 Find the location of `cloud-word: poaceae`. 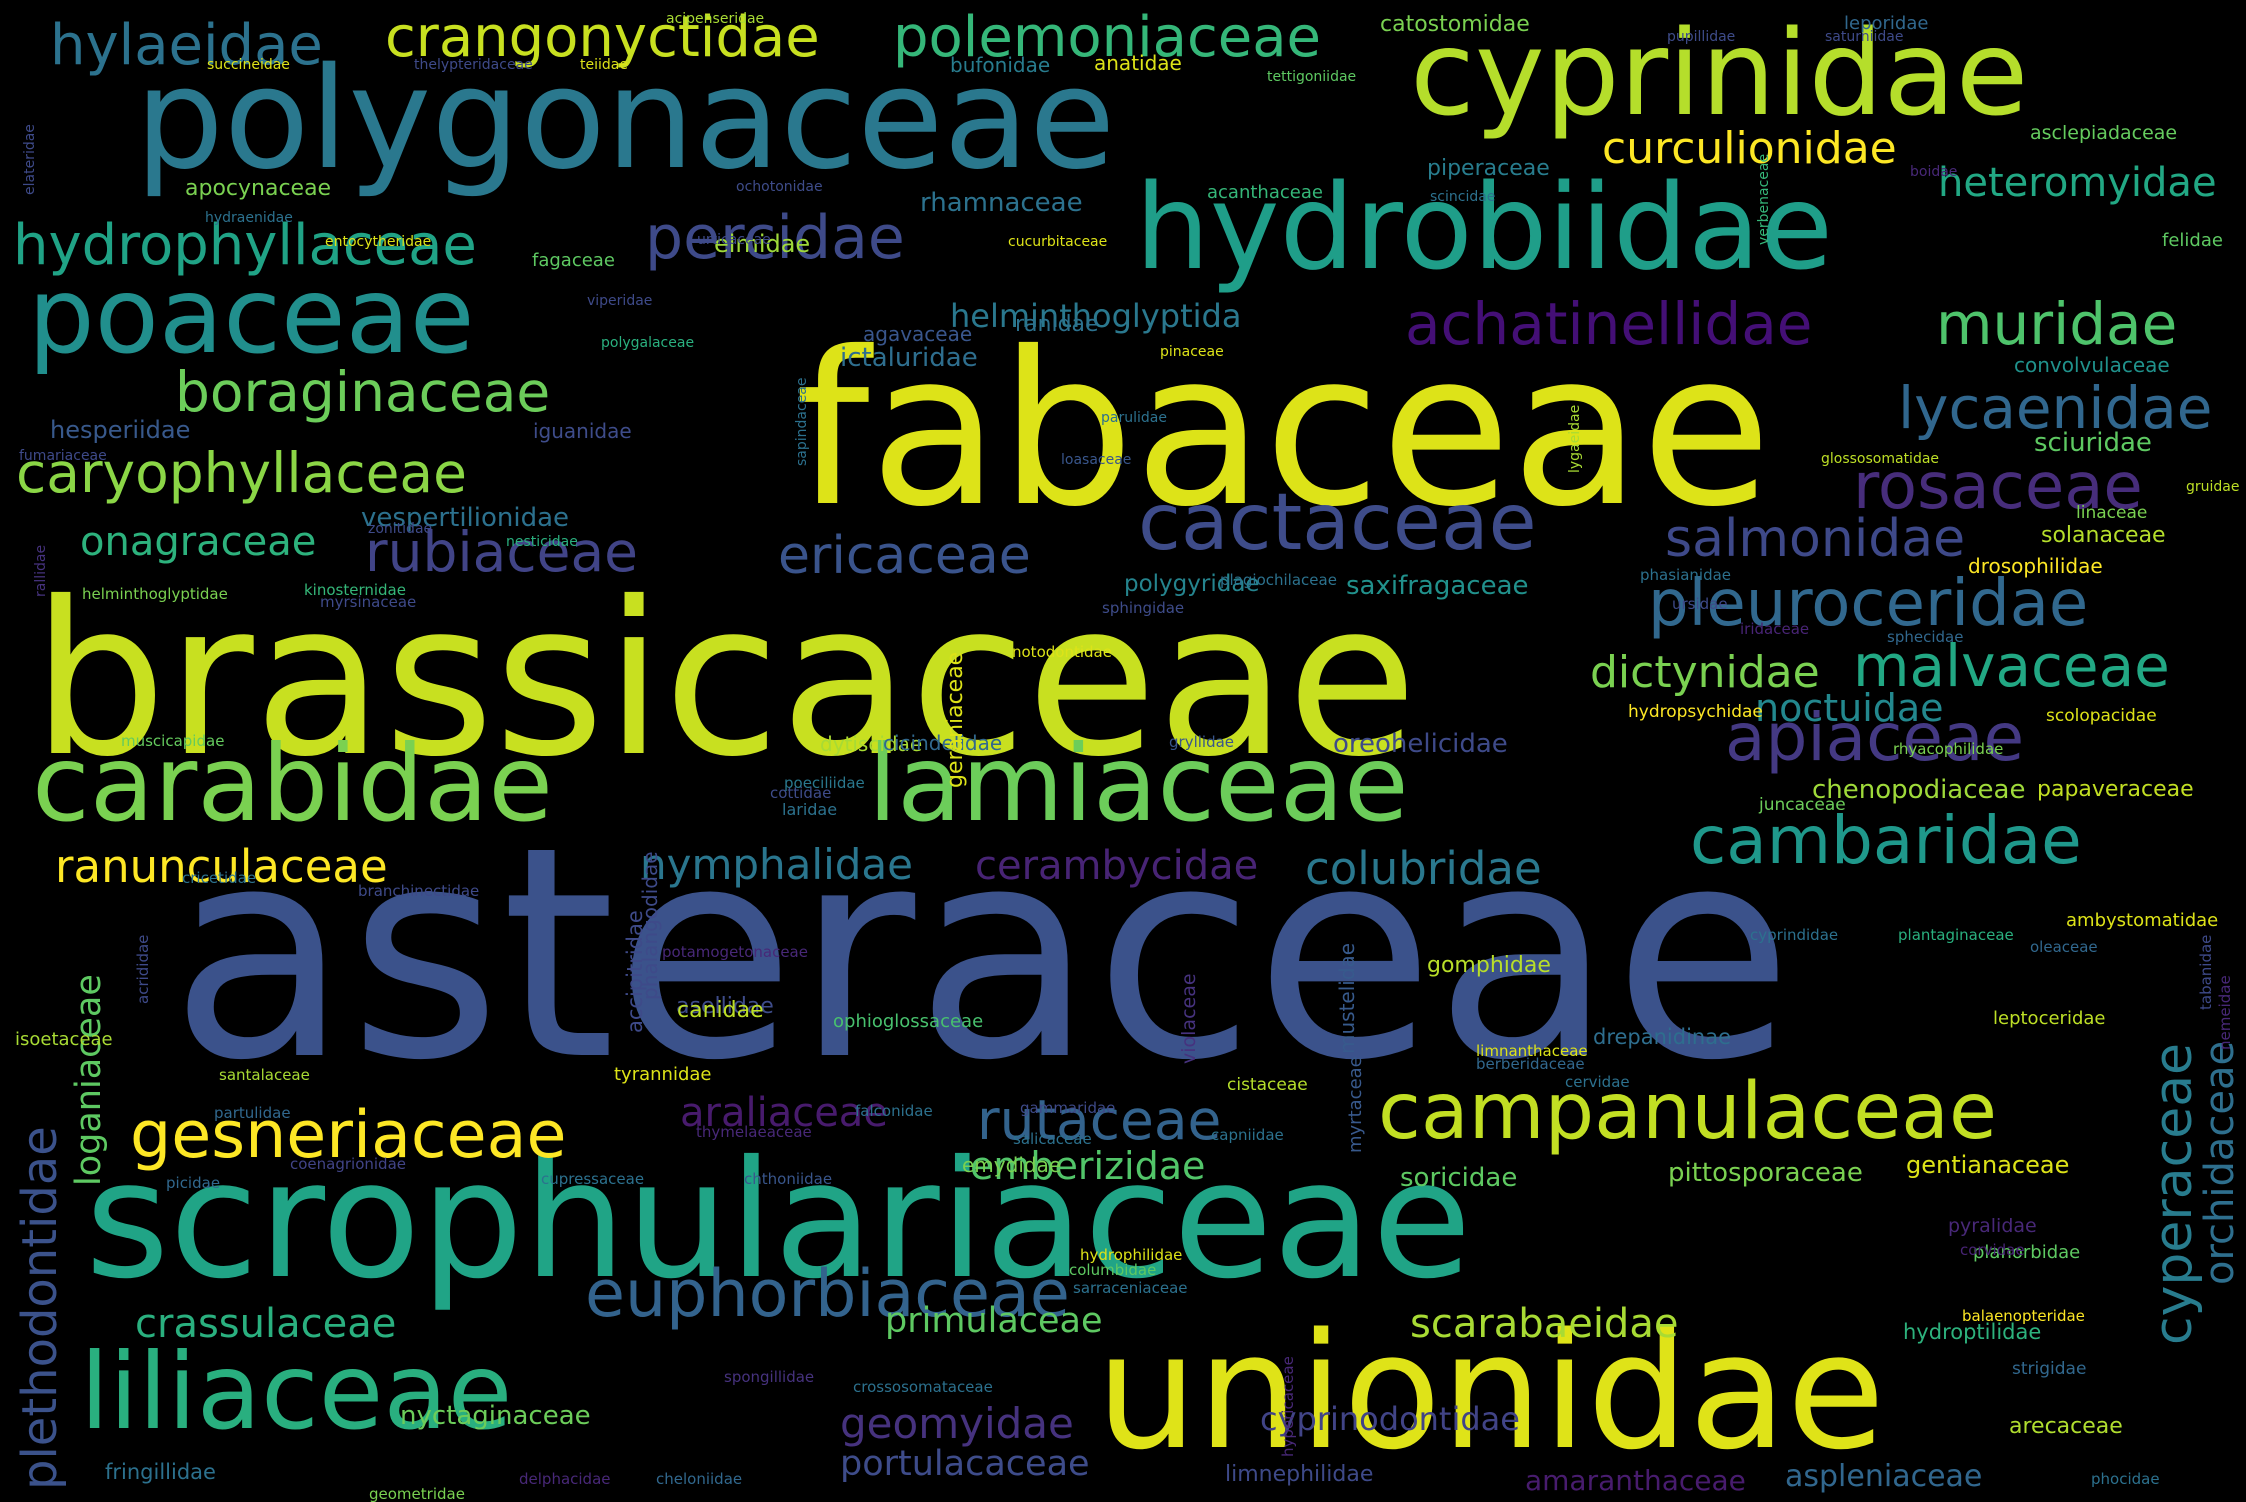

cloud-word: poaceae is located at coordinates (251, 316).